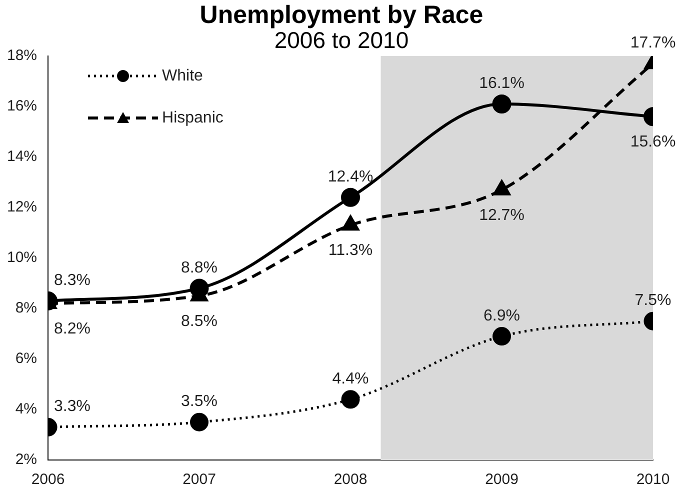 This screenshot has width=683, height=492. I want to click on data-label: 11.3%, so click(350, 251).